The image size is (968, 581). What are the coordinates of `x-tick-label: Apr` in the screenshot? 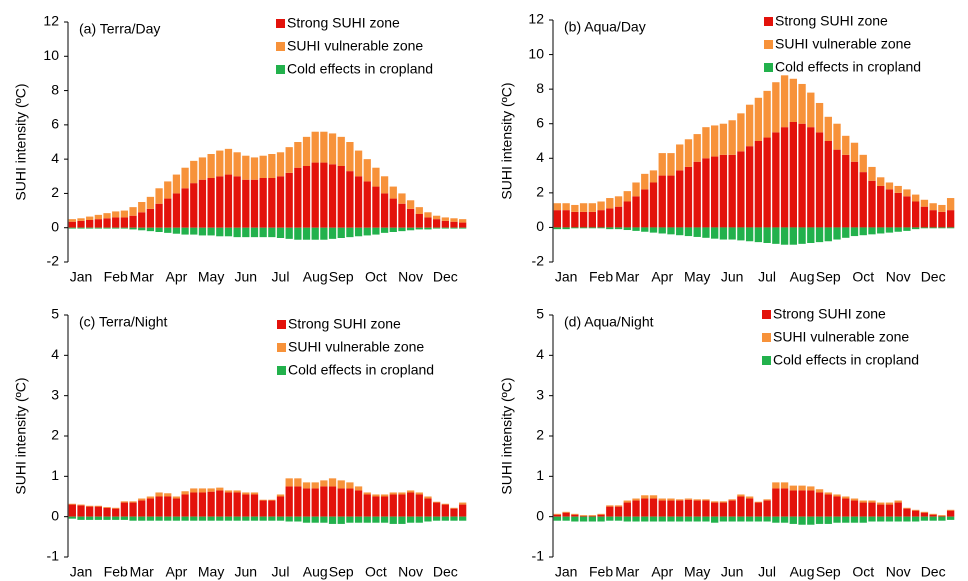 It's located at (177, 277).